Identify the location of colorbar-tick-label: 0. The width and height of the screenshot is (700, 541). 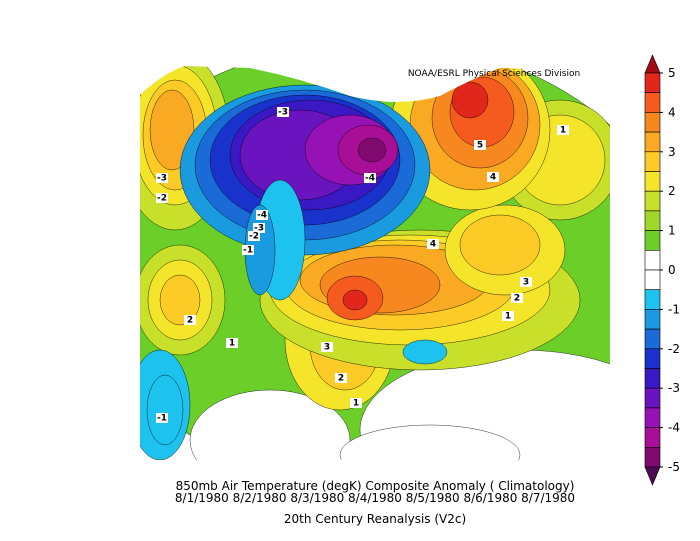
(672, 270).